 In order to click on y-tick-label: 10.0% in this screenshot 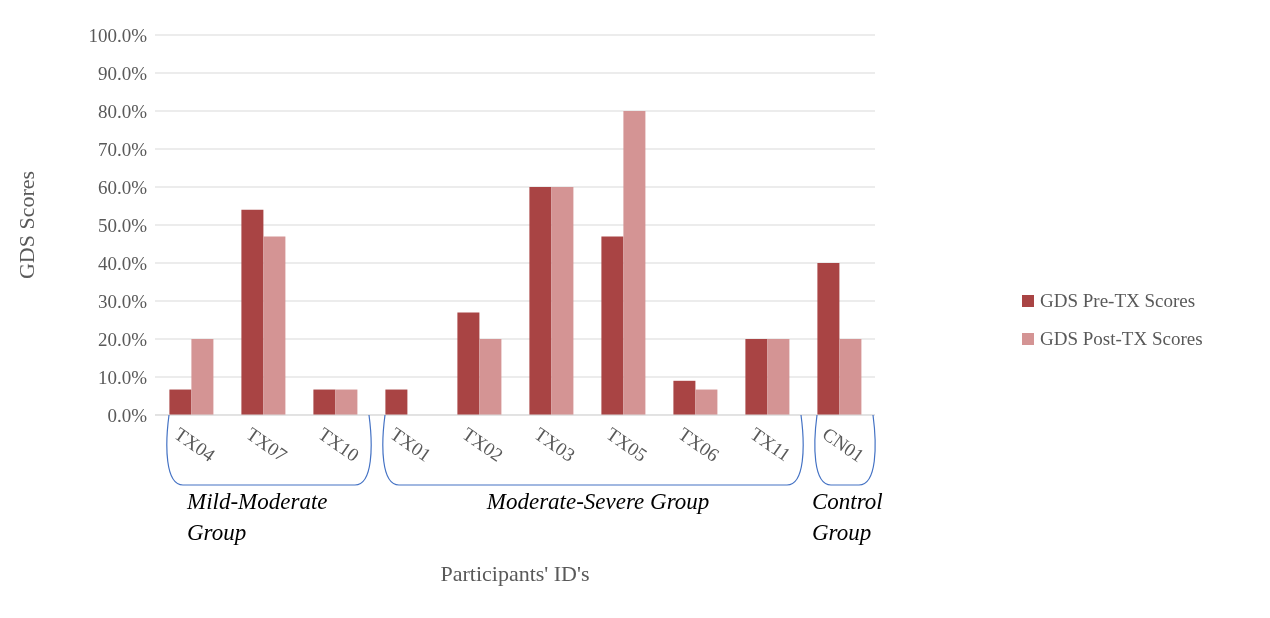, I will do `click(122, 377)`.